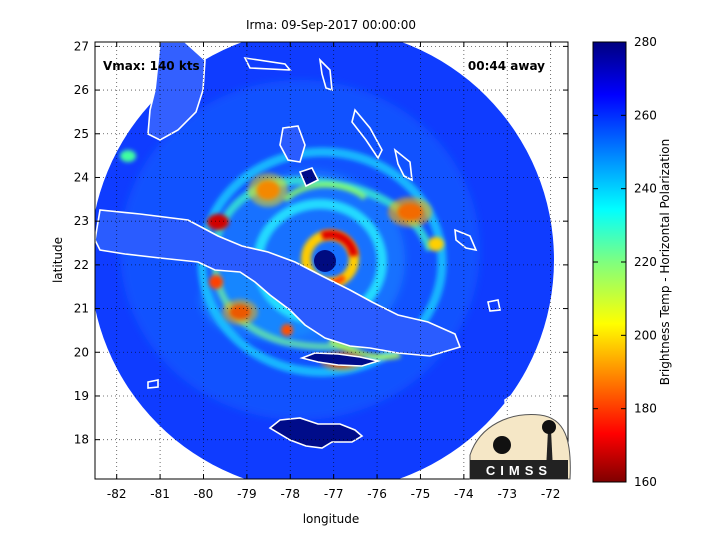 This screenshot has height=540, width=720. Describe the element at coordinates (645, 409) in the screenshot. I see `colorbar-tick-label: 180` at that location.